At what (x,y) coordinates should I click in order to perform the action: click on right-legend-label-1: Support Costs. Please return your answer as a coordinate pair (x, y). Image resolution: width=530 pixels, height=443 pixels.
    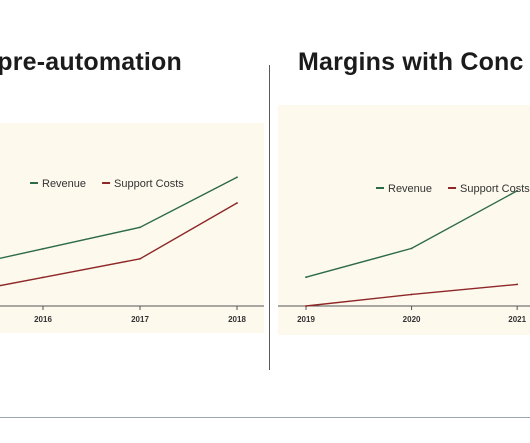
    Looking at the image, I should click on (495, 189).